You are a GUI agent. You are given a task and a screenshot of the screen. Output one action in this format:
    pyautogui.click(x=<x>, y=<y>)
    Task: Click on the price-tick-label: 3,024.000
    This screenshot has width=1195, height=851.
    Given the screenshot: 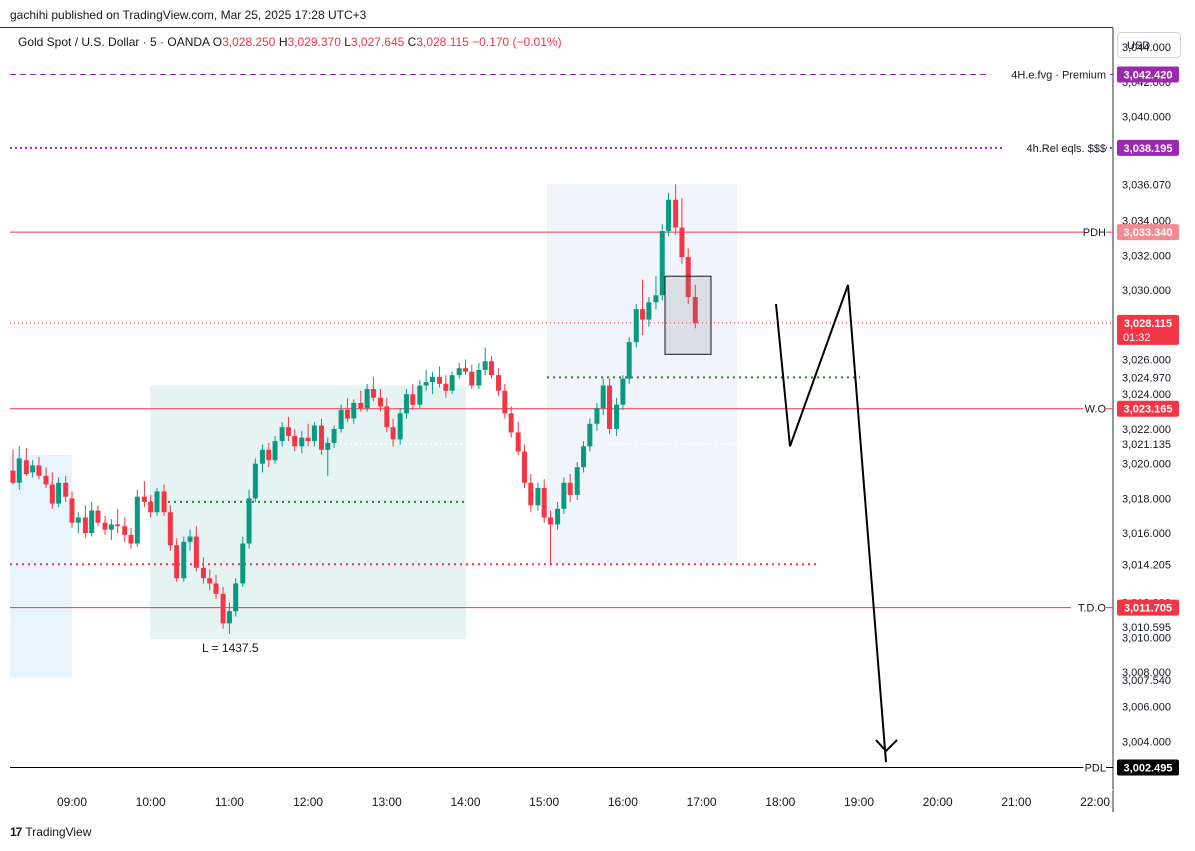 What is the action you would take?
    pyautogui.click(x=1146, y=395)
    